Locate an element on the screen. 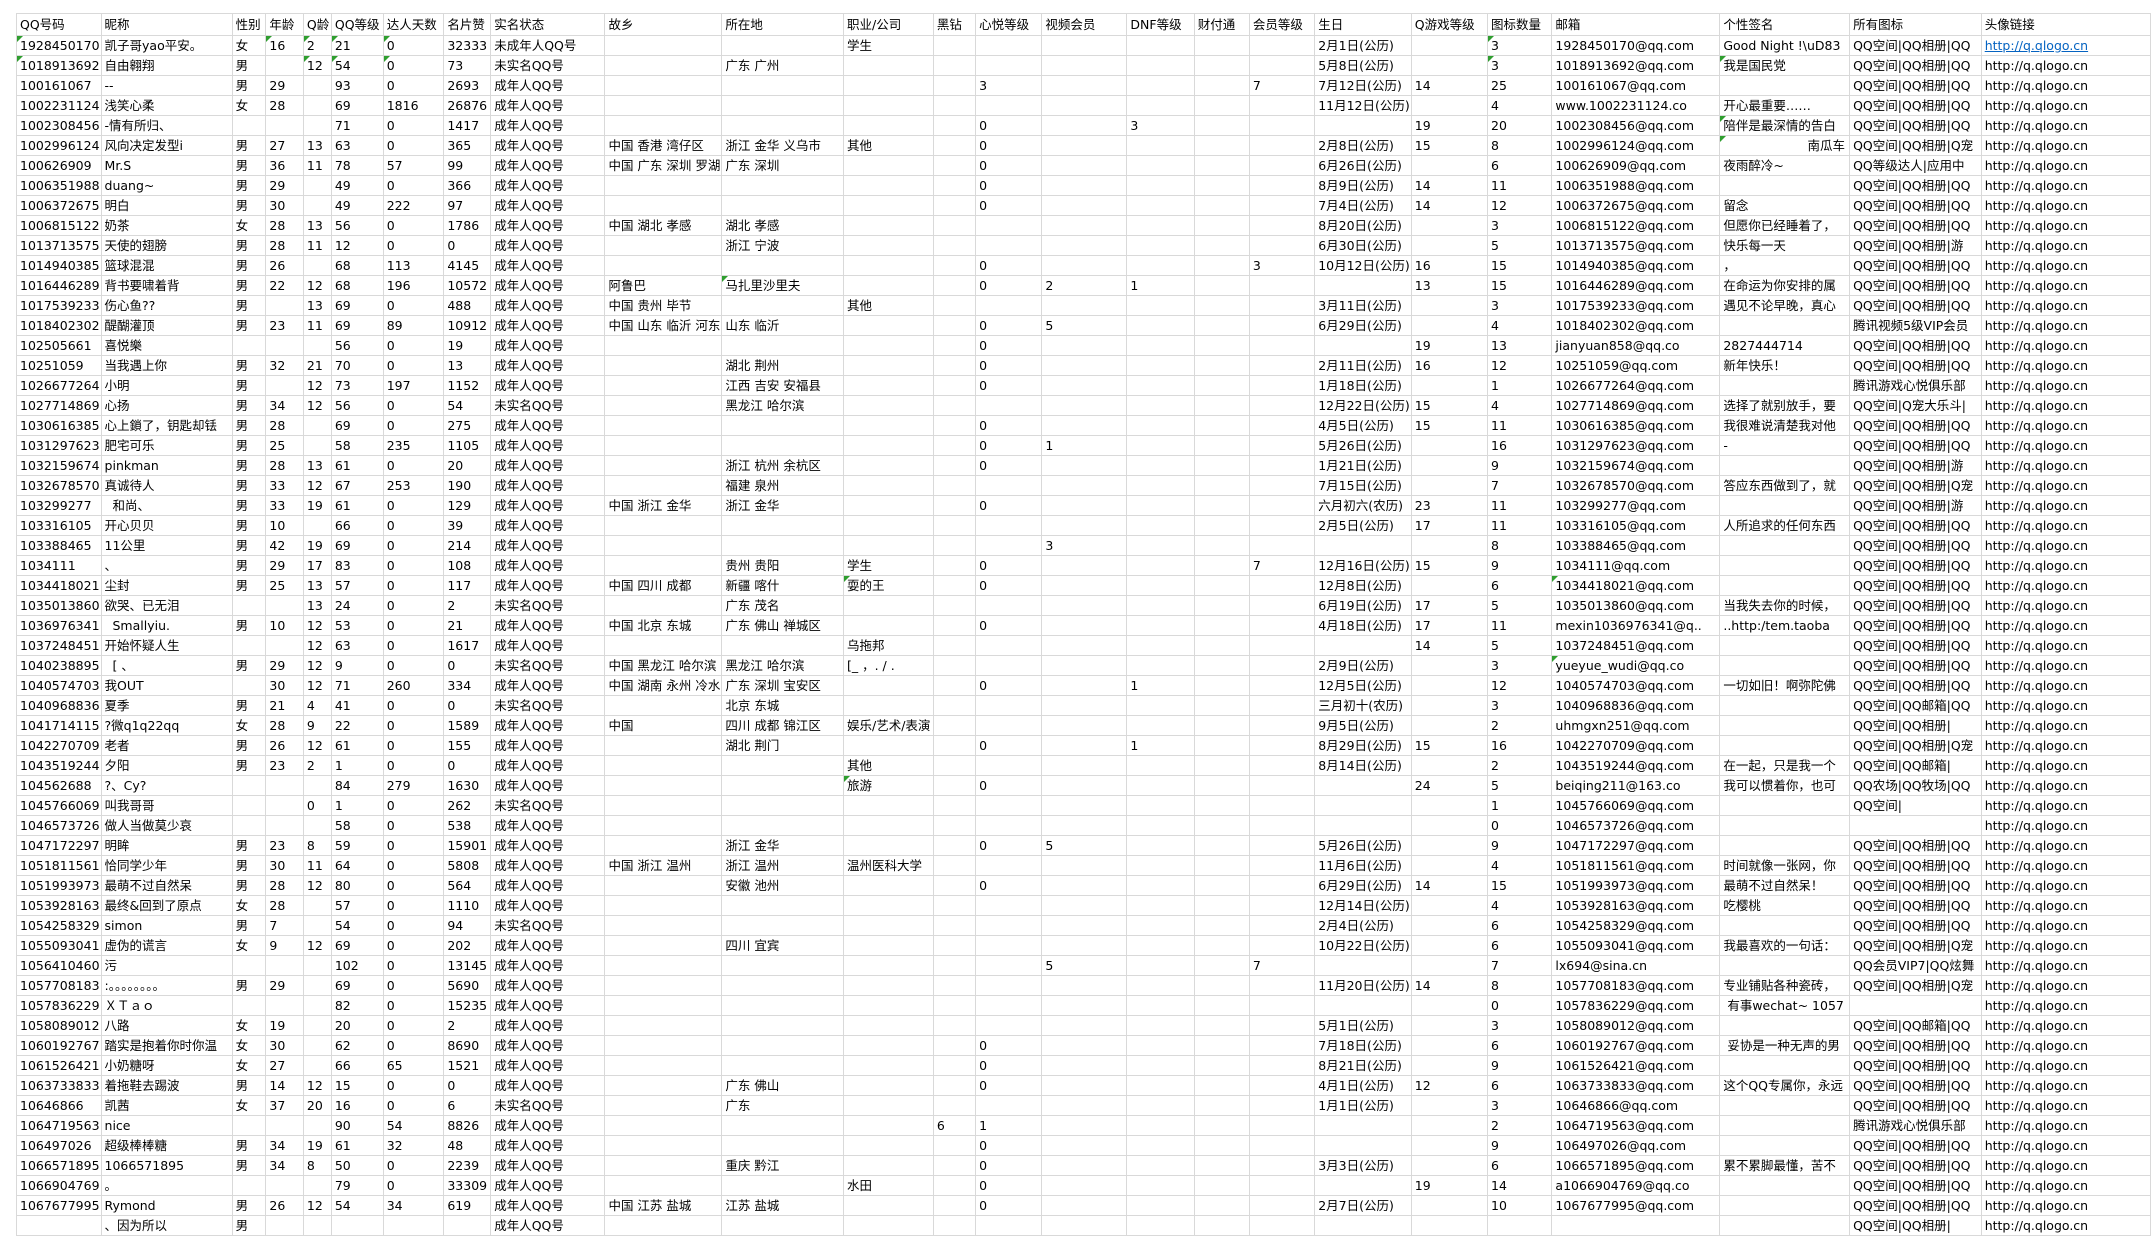  cell: 小明 is located at coordinates (166, 385).